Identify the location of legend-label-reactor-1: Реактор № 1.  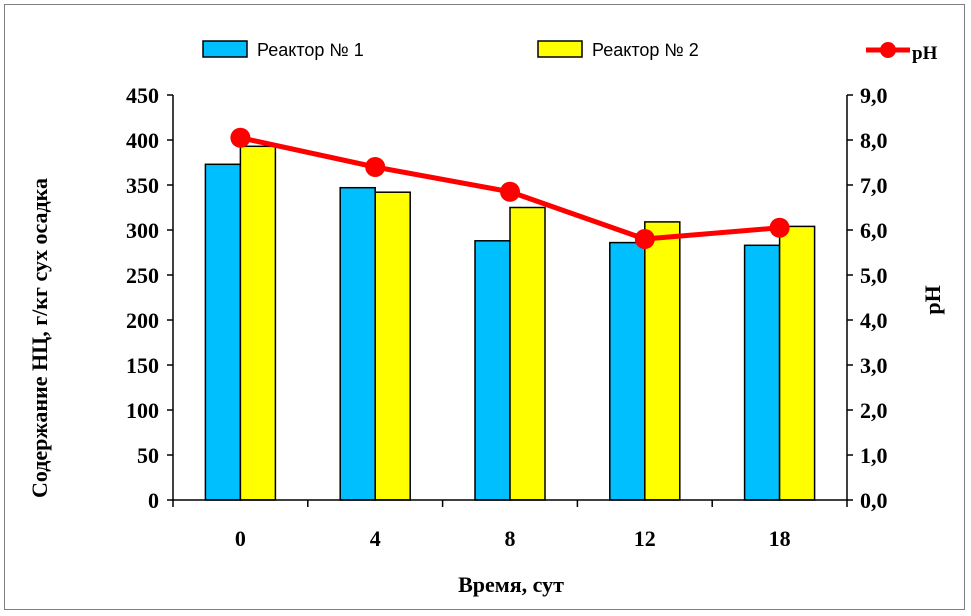
(310, 50).